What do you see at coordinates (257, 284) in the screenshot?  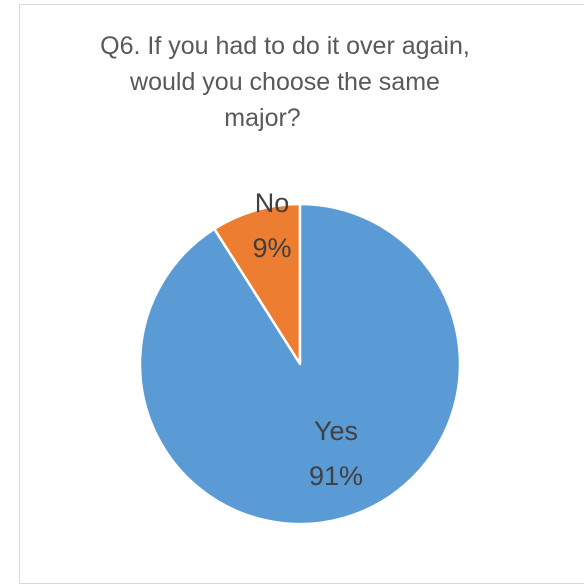 I see `pie-slice-no` at bounding box center [257, 284].